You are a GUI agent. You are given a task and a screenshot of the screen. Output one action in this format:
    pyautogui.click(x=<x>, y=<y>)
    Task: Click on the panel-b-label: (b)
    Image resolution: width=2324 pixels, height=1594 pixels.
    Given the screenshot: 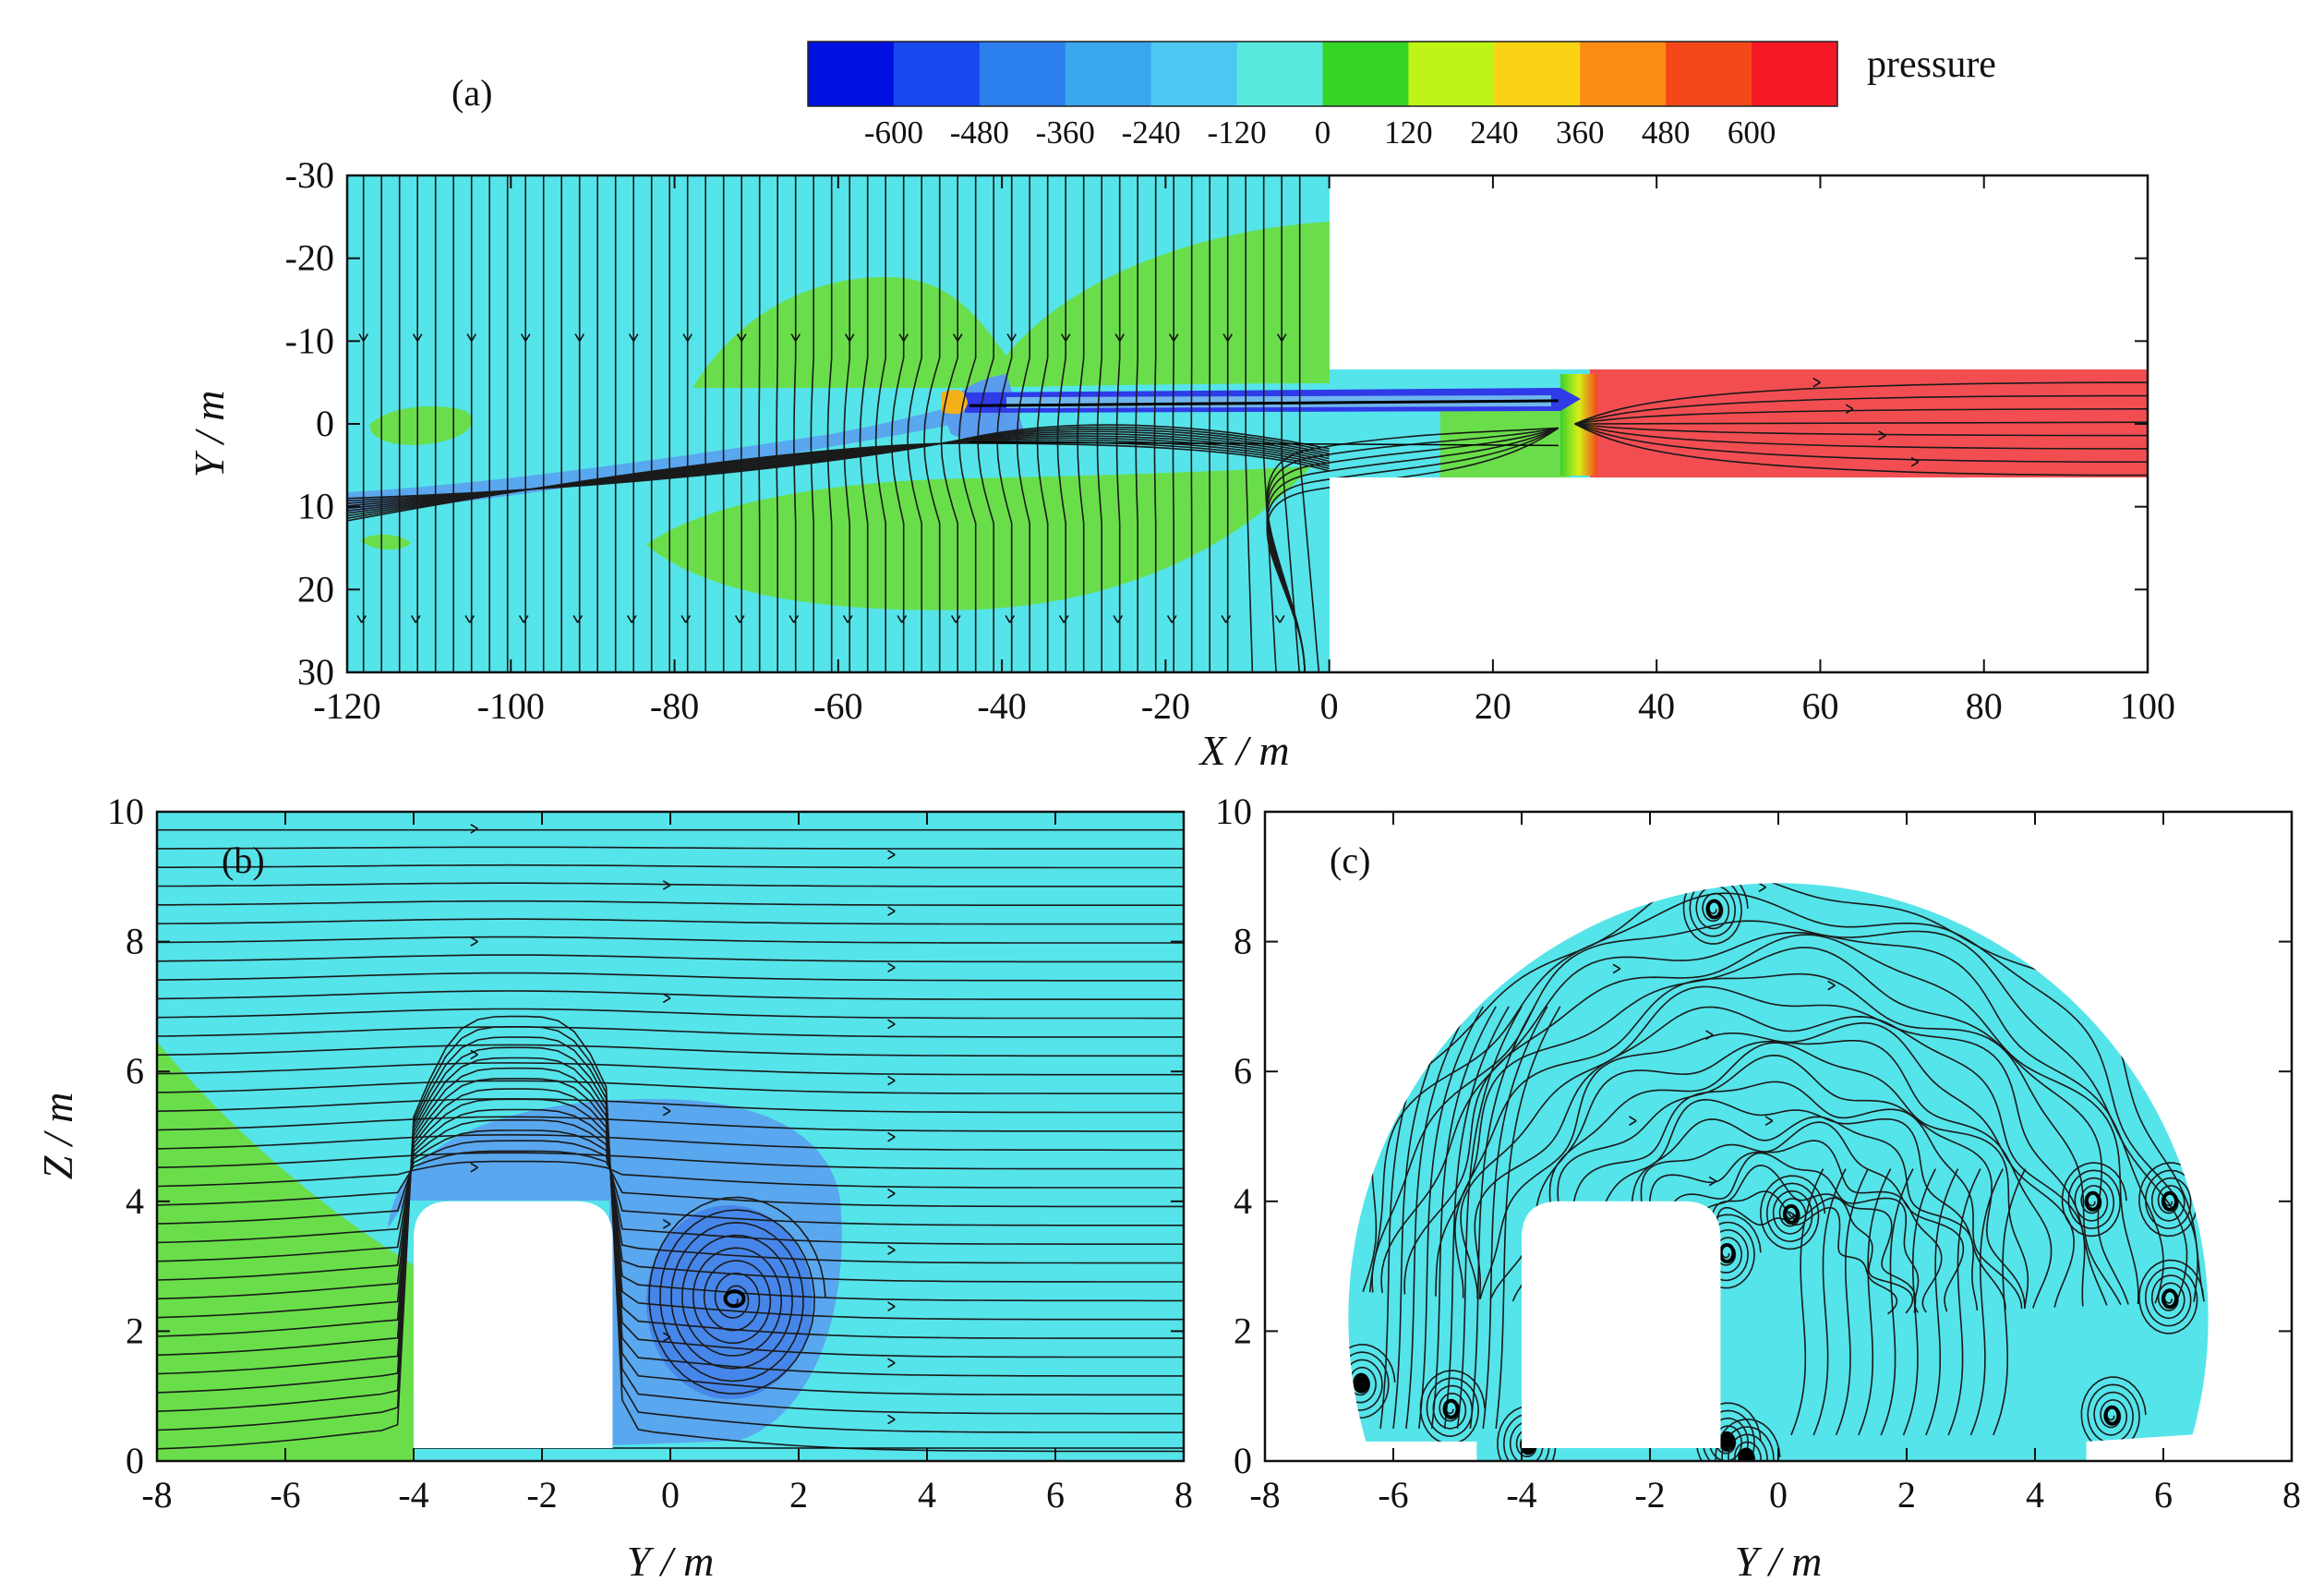 What is the action you would take?
    pyautogui.click(x=244, y=860)
    